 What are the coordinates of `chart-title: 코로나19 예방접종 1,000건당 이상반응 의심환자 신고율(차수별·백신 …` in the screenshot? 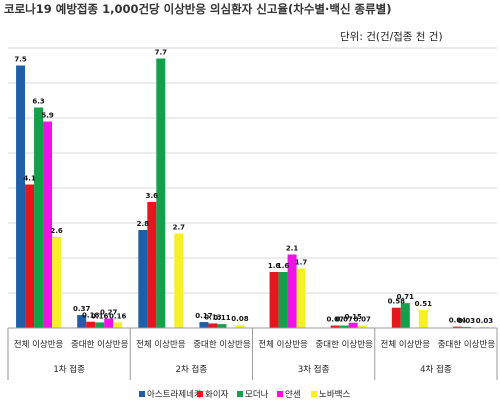 It's located at (198, 9).